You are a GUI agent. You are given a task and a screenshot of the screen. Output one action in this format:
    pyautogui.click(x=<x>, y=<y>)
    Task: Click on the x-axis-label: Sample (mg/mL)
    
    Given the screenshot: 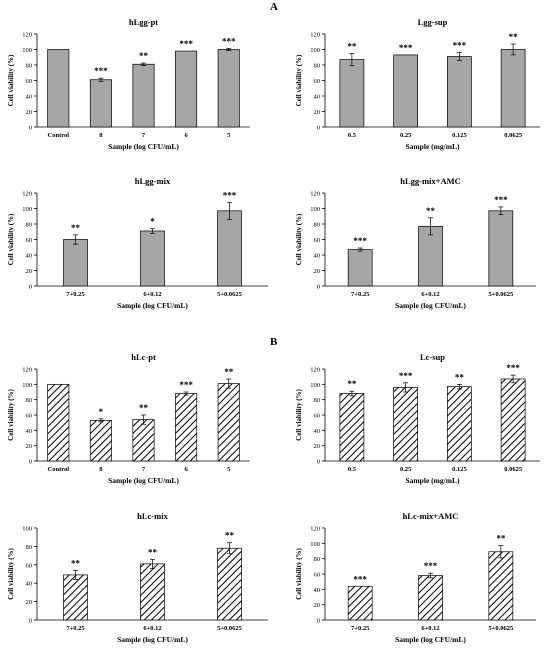 What is the action you would take?
    pyautogui.click(x=433, y=146)
    